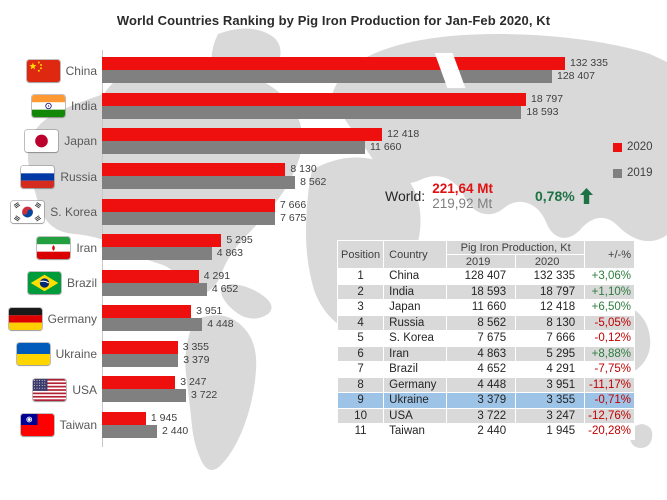 The width and height of the screenshot is (667, 500). What do you see at coordinates (633, 173) in the screenshot?
I see `legend-item-2019: 2019` at bounding box center [633, 173].